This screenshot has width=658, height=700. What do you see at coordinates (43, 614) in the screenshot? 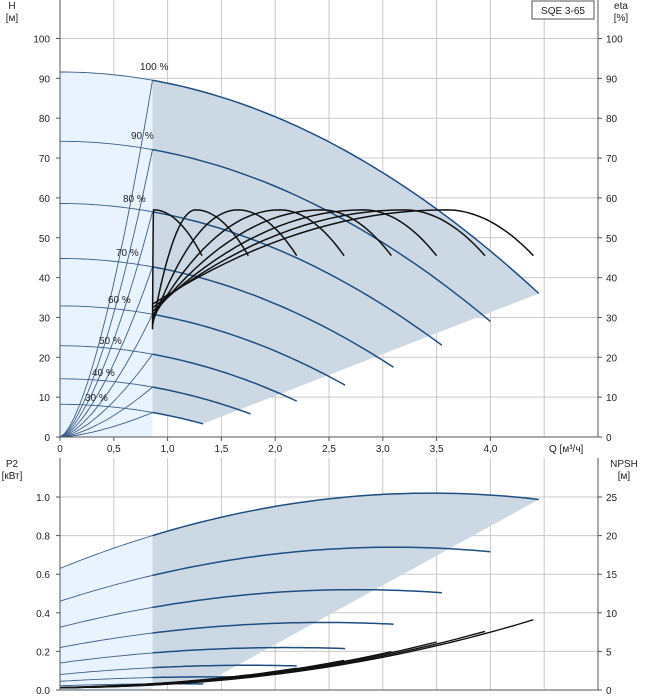
I see `y-tick-label: 0.4` at bounding box center [43, 614].